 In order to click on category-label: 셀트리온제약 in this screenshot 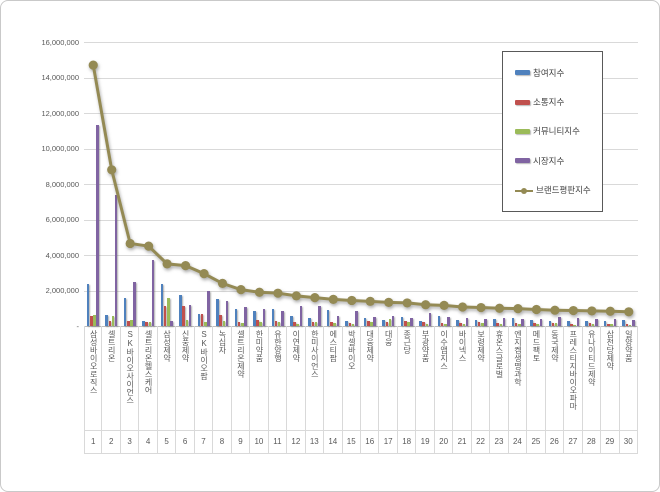, I will do `click(241, 378)`.